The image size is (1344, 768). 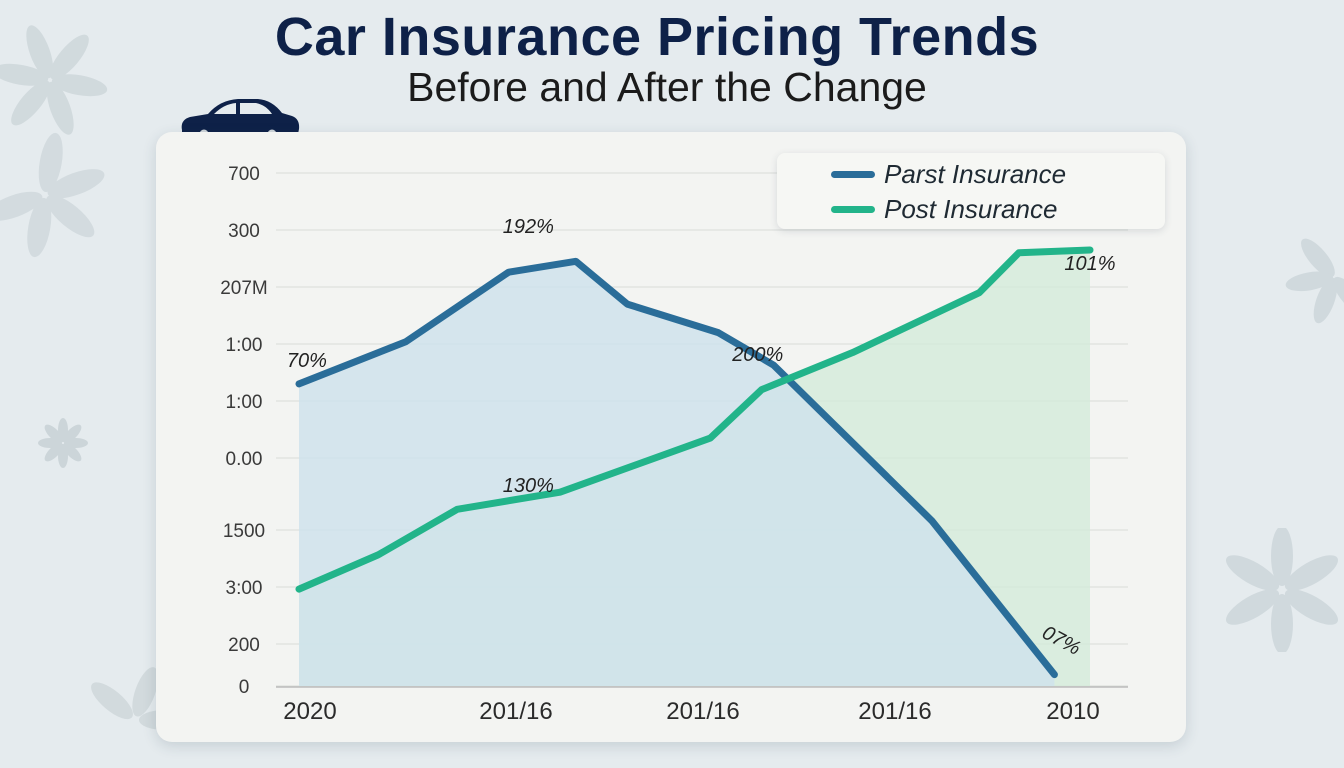 What do you see at coordinates (1314, 281) in the screenshot?
I see `leaf-decoration-right` at bounding box center [1314, 281].